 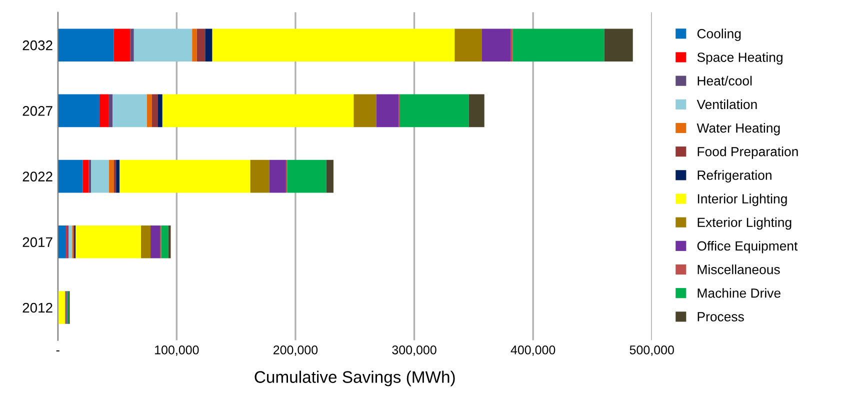 I want to click on legend-label: Process, so click(x=721, y=317).